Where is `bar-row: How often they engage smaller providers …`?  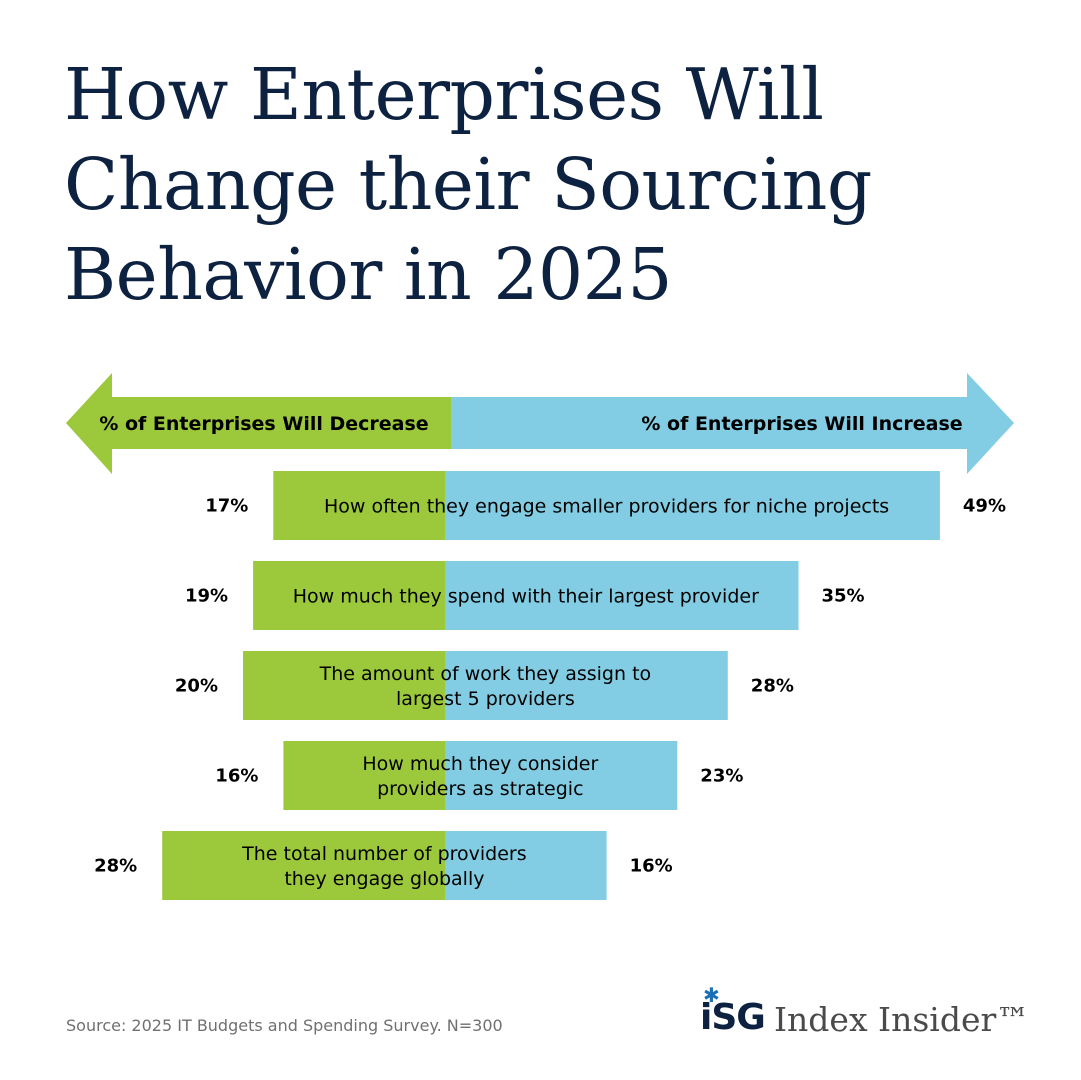
bar-row: How often they engage smaller providers … is located at coordinates (605, 505).